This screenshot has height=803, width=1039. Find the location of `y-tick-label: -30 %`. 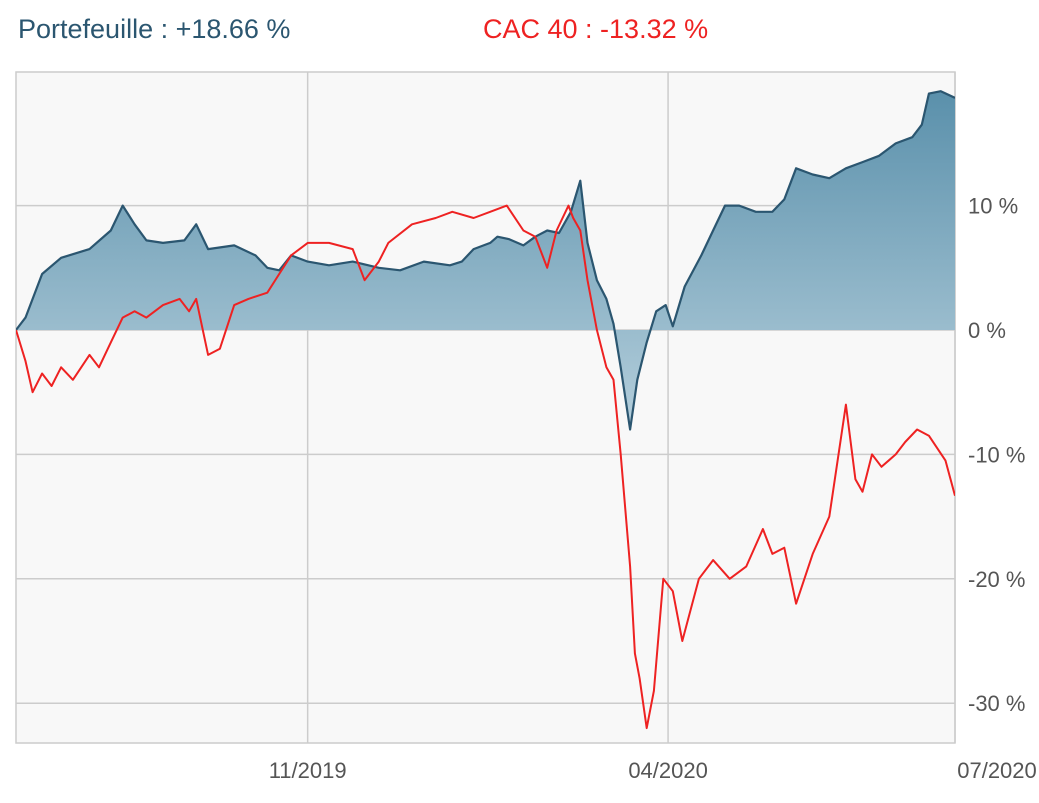

y-tick-label: -30 % is located at coordinates (996, 703).